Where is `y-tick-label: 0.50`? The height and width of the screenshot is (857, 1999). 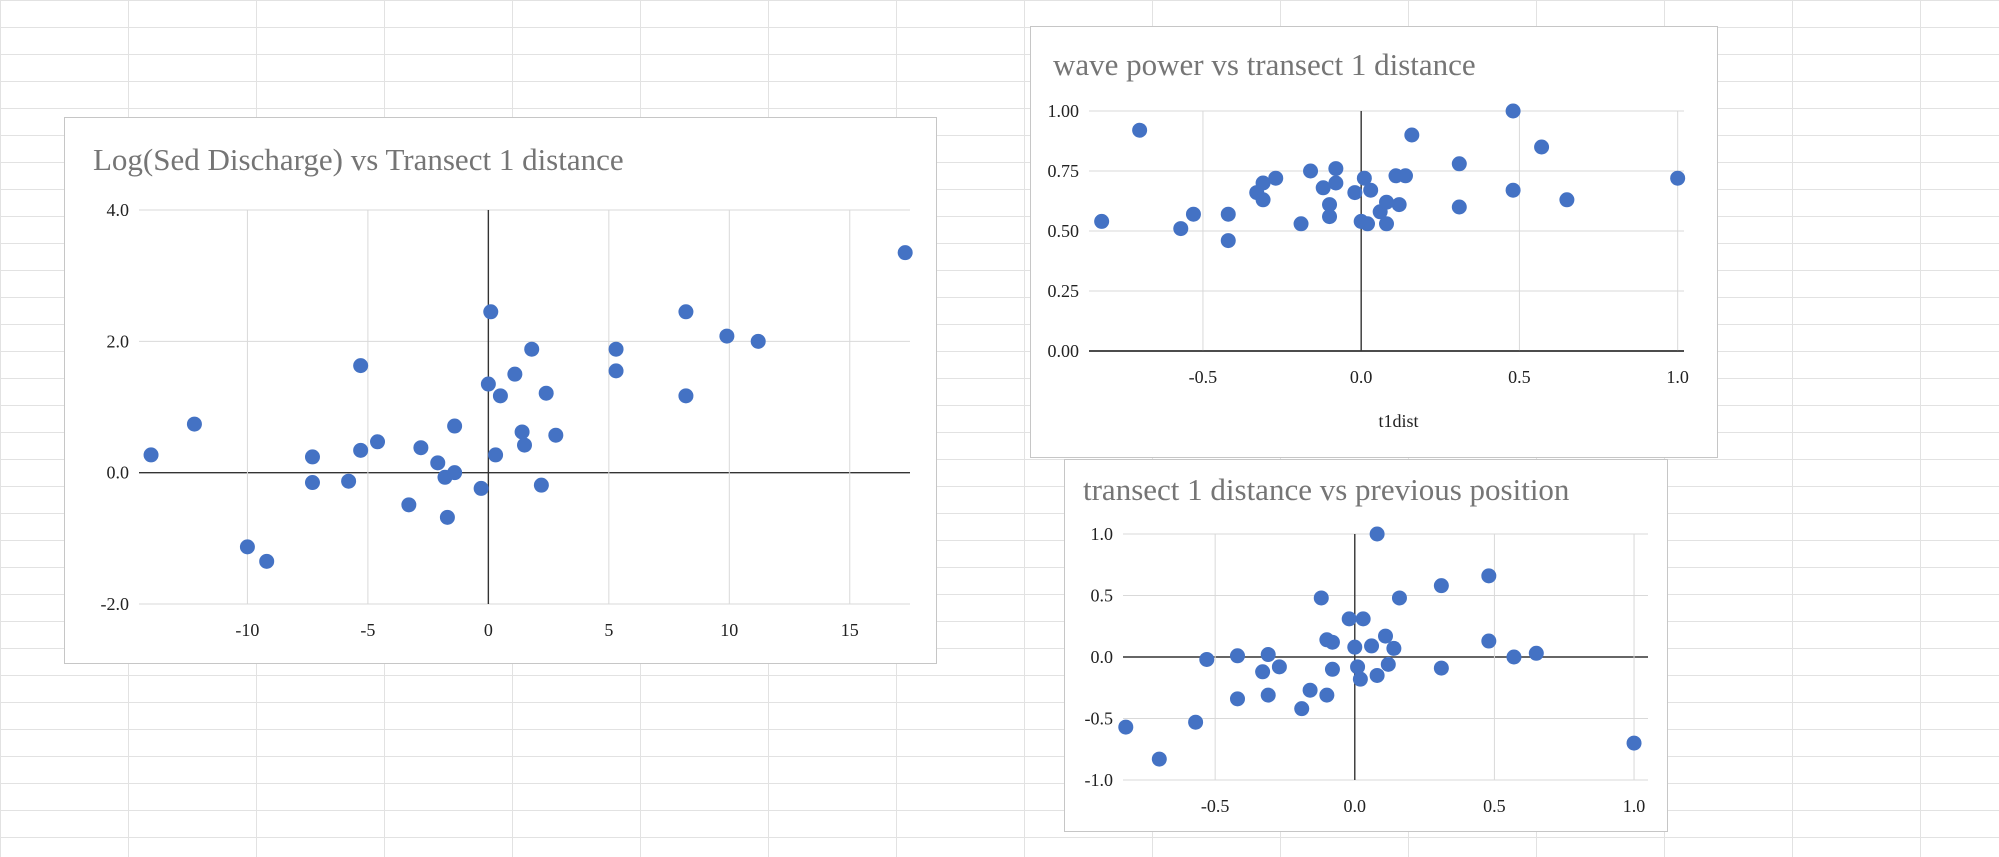 y-tick-label: 0.50 is located at coordinates (1064, 231).